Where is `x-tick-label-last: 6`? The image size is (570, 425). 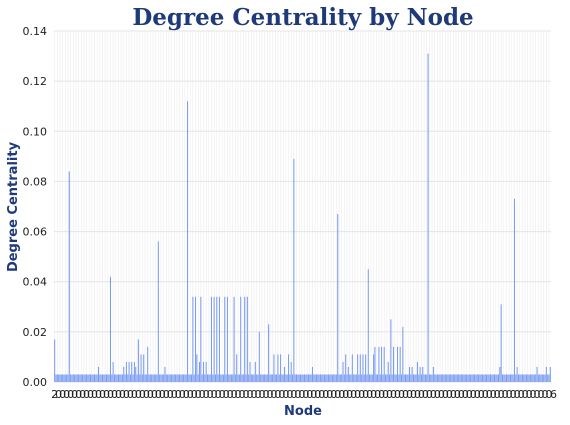 x-tick-label-last: 6 is located at coordinates (553, 394).